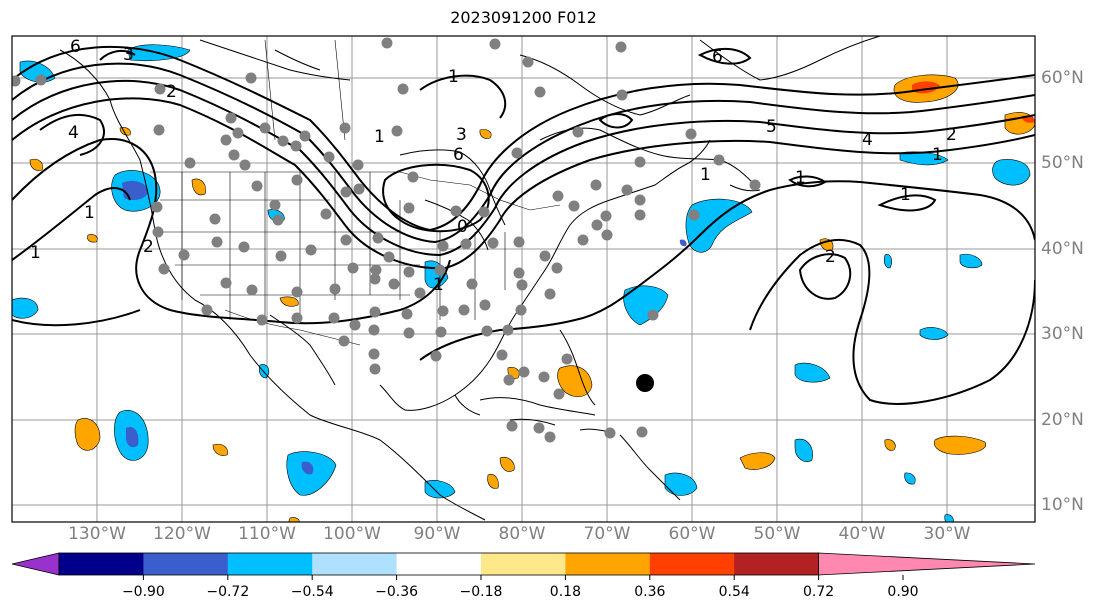 The width and height of the screenshot is (1102, 613). What do you see at coordinates (819, 592) in the screenshot?
I see `colorbar-tick-label: 0.72` at bounding box center [819, 592].